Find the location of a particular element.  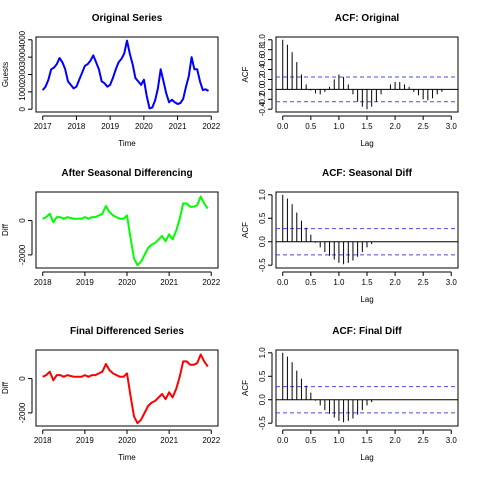

final-diff-x-tick-label: 2018 is located at coordinates (43, 440).